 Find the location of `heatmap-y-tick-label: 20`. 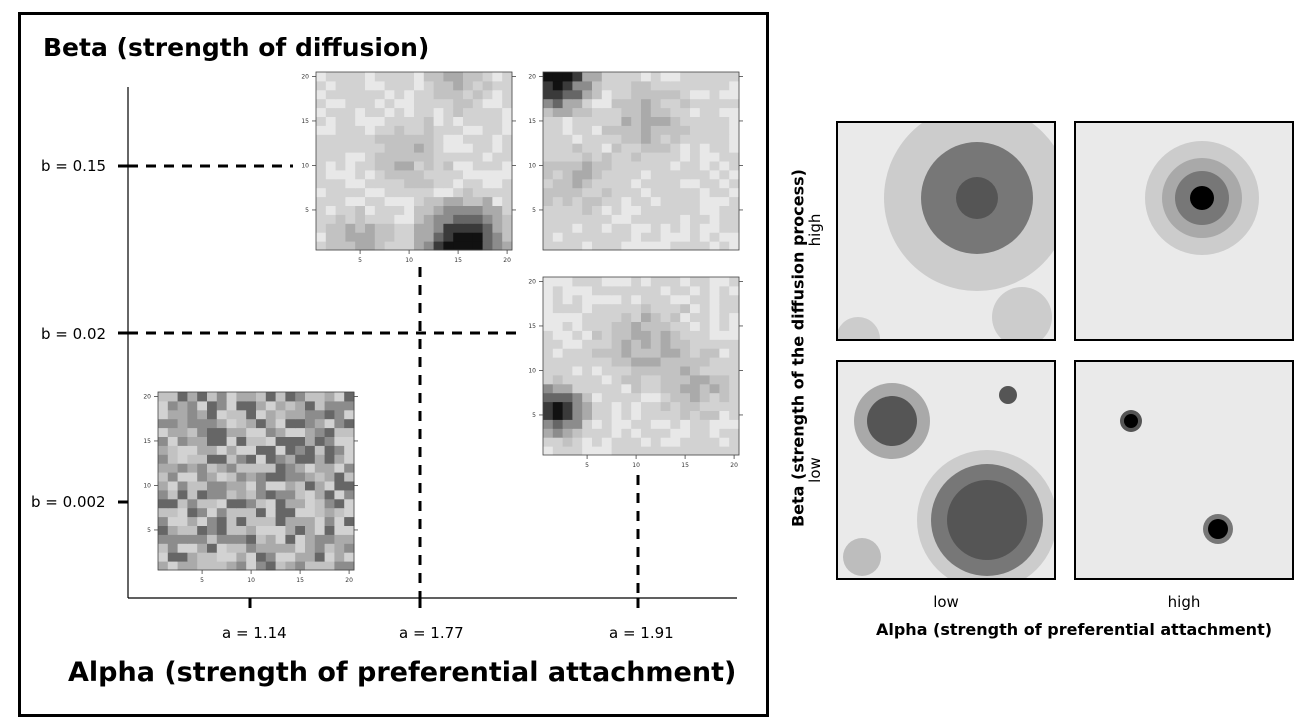

heatmap-y-tick-label: 20 is located at coordinates (532, 281).